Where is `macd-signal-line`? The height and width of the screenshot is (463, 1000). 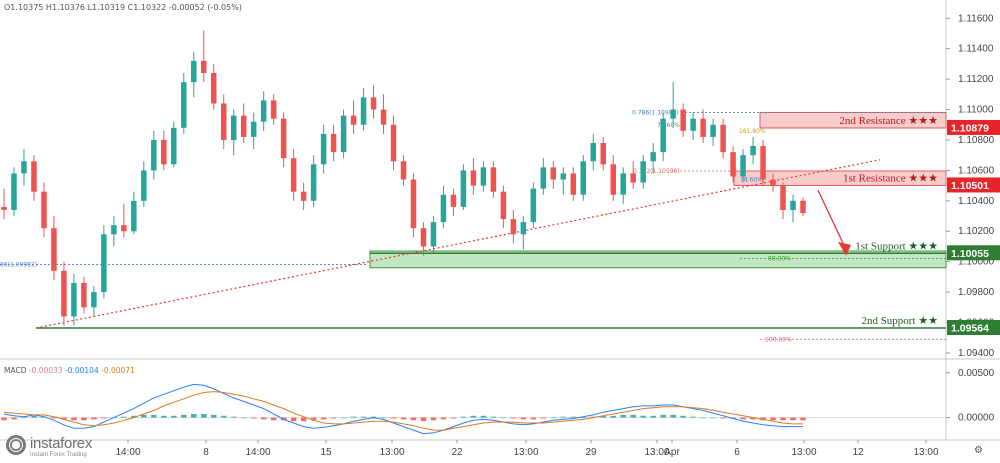 macd-signal-line is located at coordinates (403, 411).